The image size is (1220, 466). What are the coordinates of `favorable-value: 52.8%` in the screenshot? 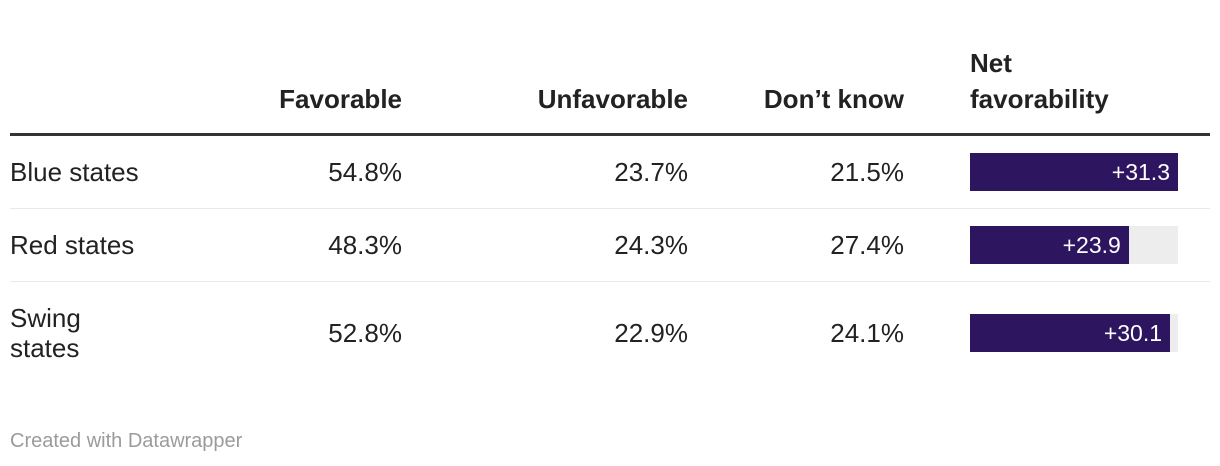 It's located at (281, 332).